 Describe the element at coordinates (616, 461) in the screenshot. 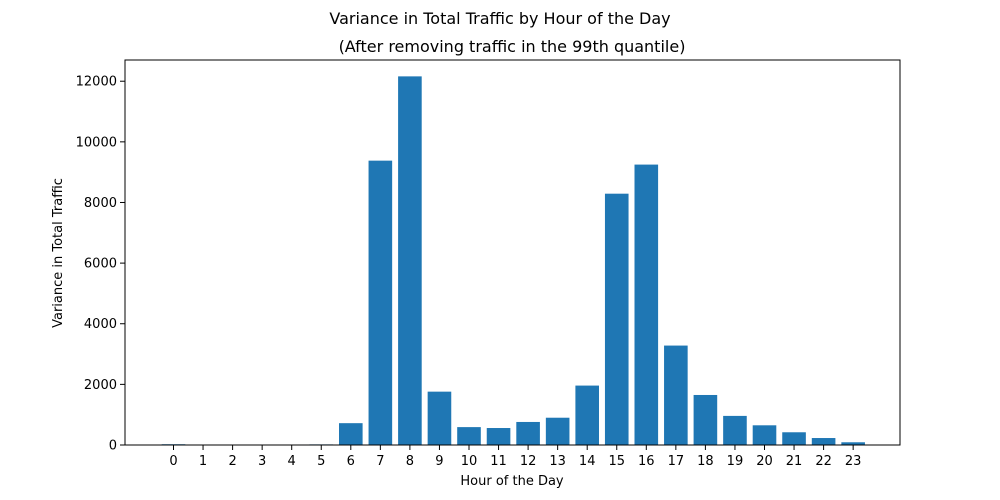

I see `x-tick-label: 15` at that location.